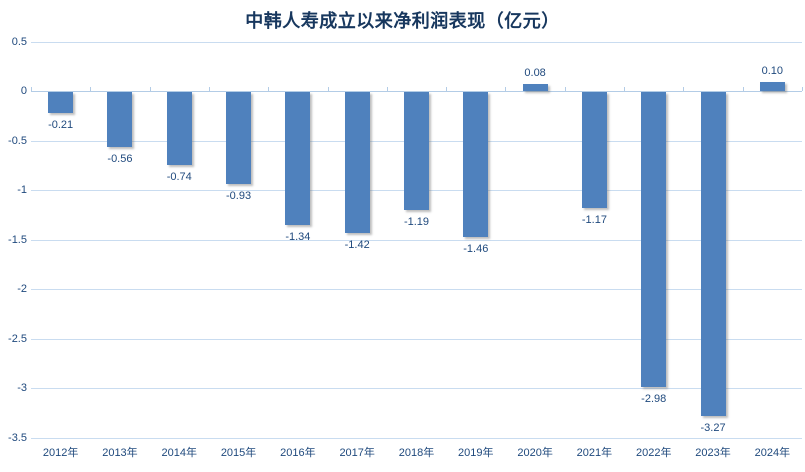 The width and height of the screenshot is (805, 472). I want to click on x-category-label: 2018年, so click(416, 453).